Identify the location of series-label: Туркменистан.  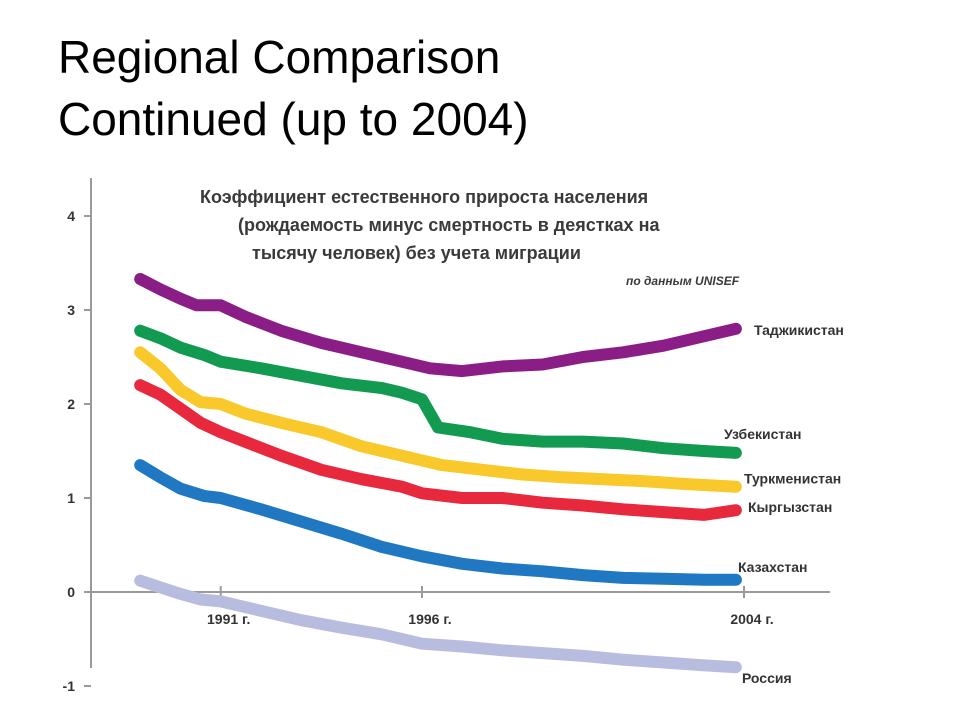
(792, 479).